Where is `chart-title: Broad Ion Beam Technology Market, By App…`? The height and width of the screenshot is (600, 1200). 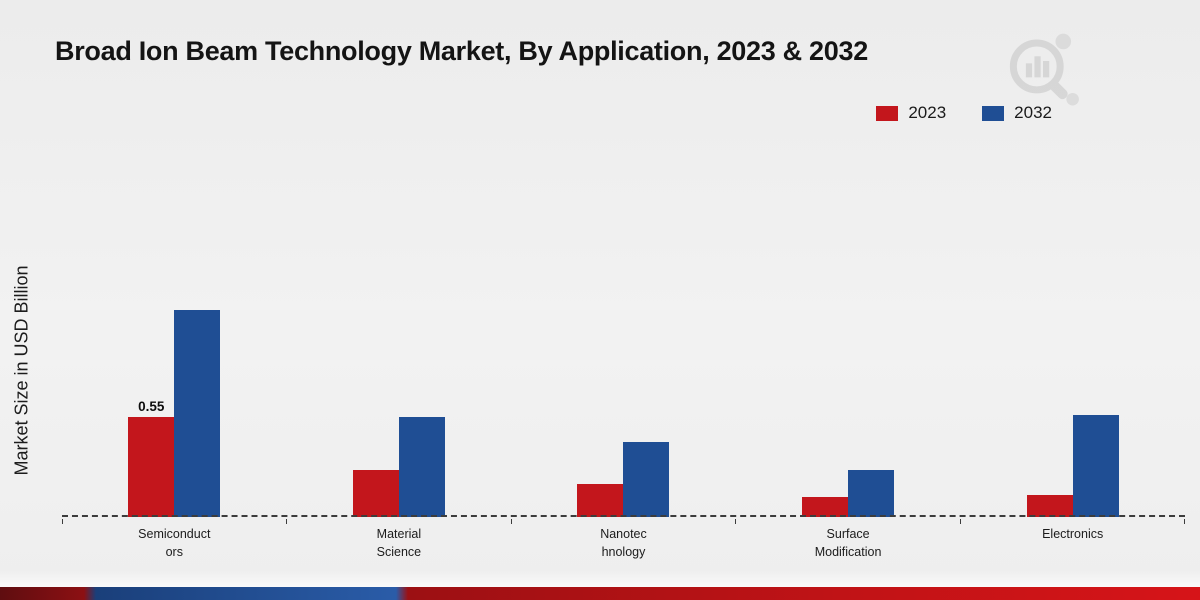
chart-title: Broad Ion Beam Technology Market, By App… is located at coordinates (461, 51).